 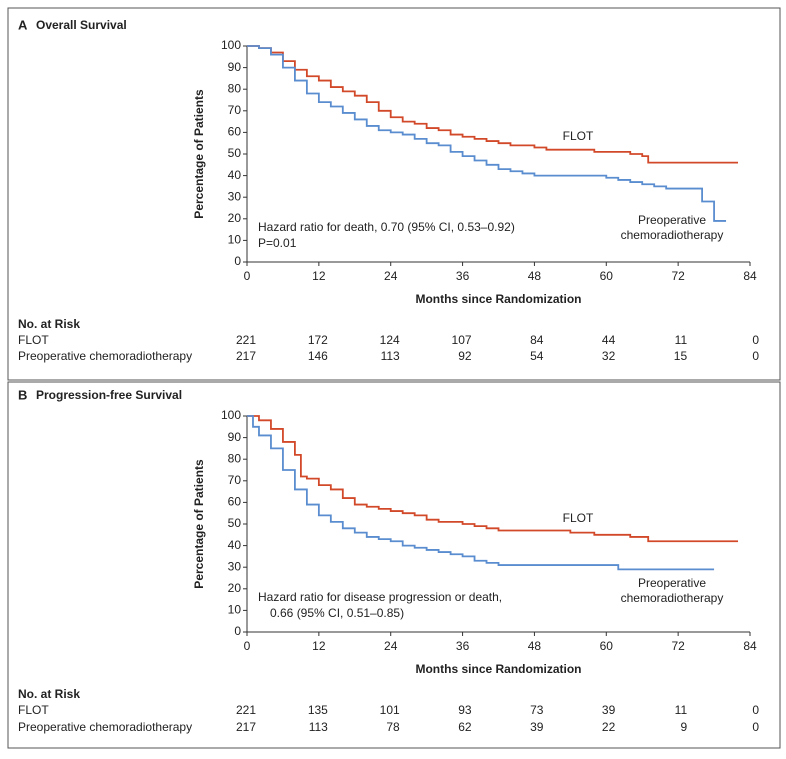 What do you see at coordinates (81, 25) in the screenshot?
I see `chart-title: Overall Survival` at bounding box center [81, 25].